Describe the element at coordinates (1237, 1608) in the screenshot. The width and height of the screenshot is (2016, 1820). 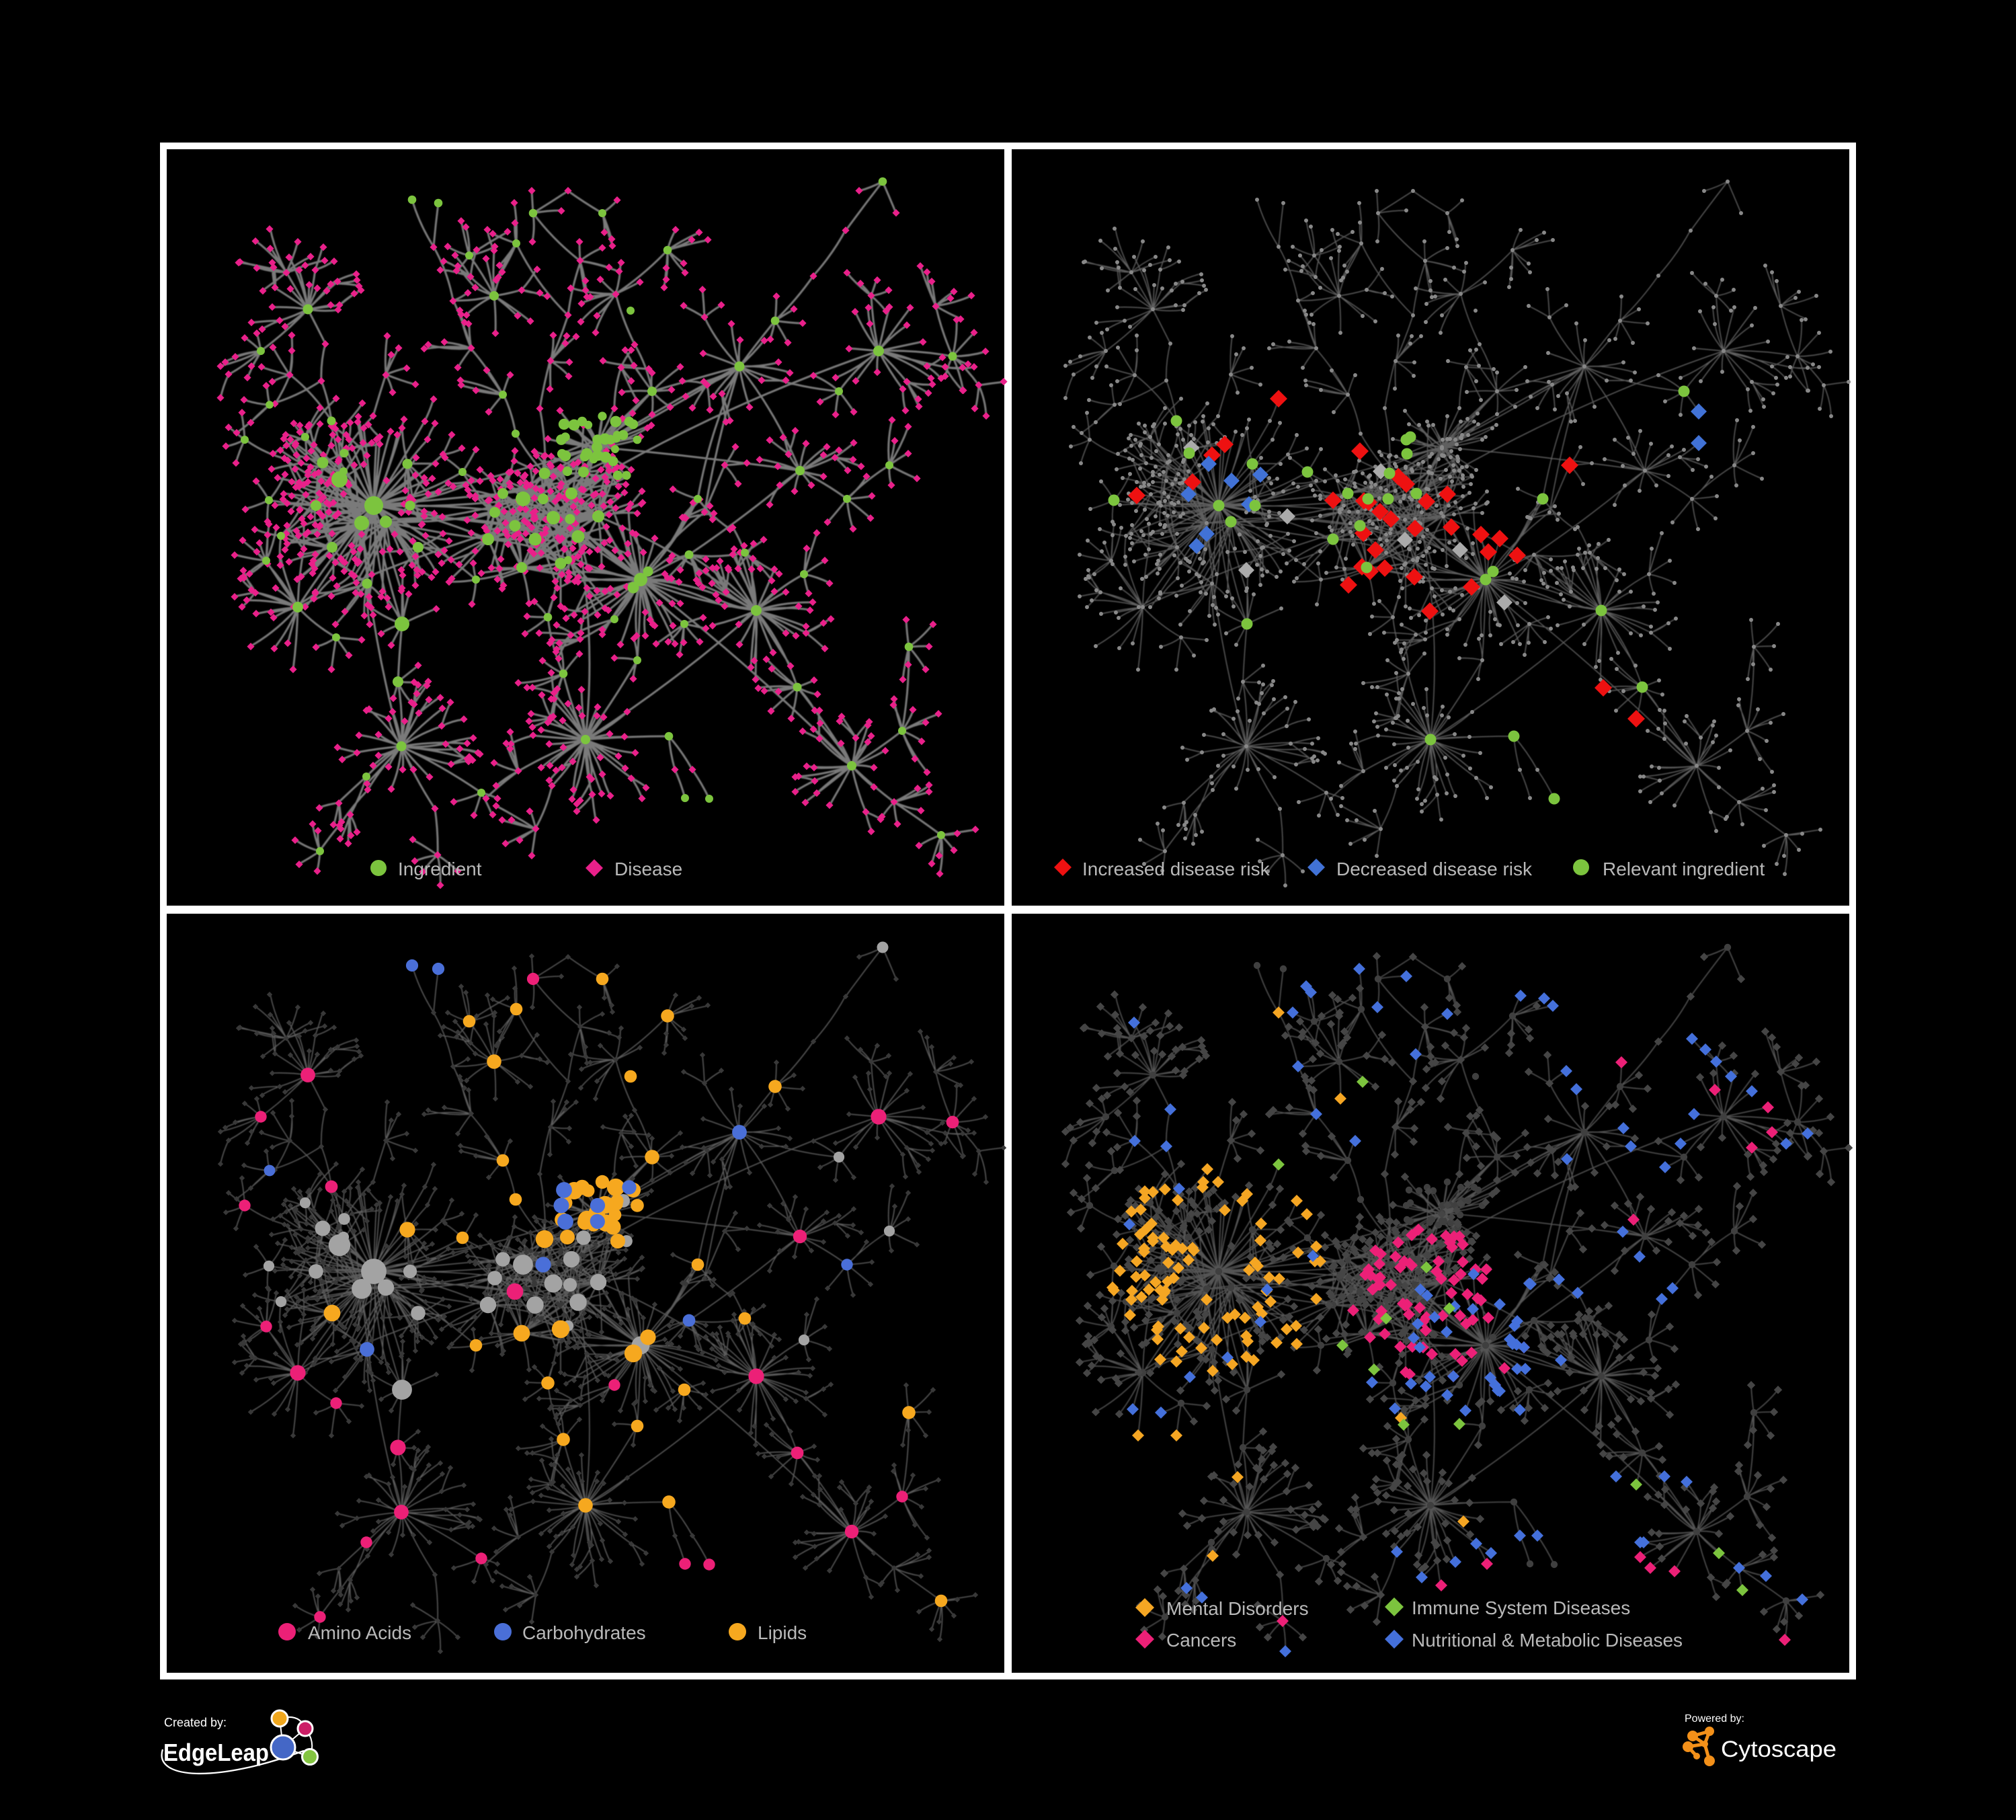
I see `svg-text: Mental Disorders` at that location.